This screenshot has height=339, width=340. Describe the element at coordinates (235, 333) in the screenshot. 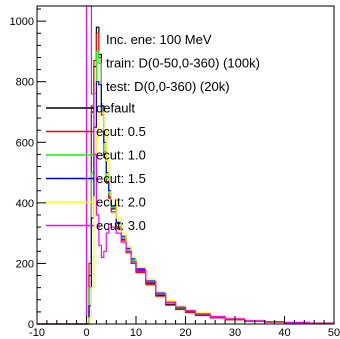

I see `x-tick-label: 30` at that location.